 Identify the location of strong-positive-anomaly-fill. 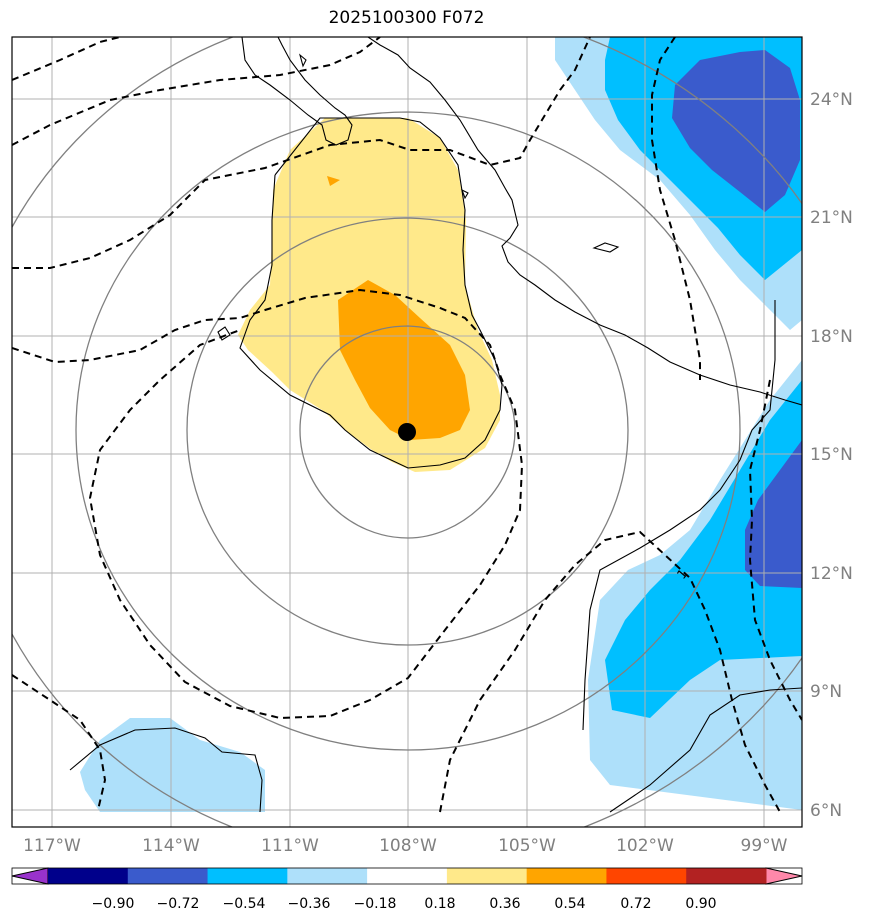
(404, 360).